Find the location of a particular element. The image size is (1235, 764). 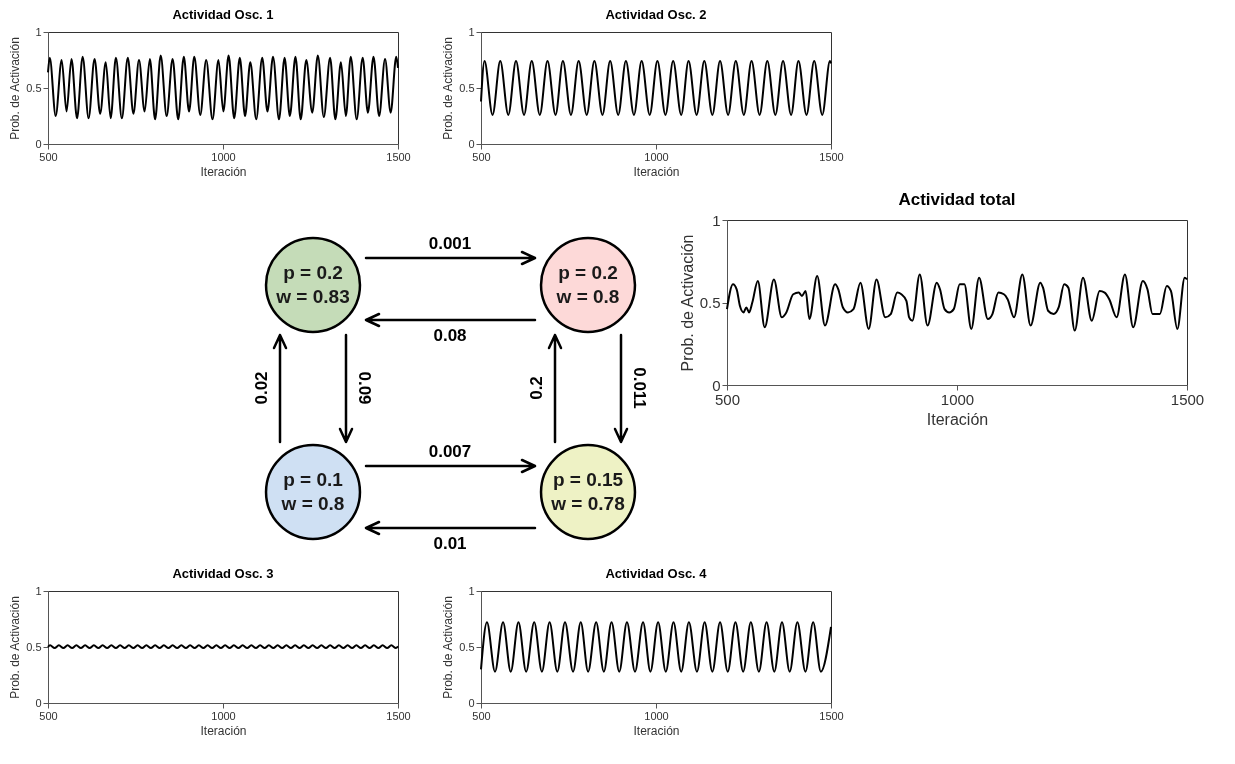

text: 0.08 is located at coordinates (450, 335).